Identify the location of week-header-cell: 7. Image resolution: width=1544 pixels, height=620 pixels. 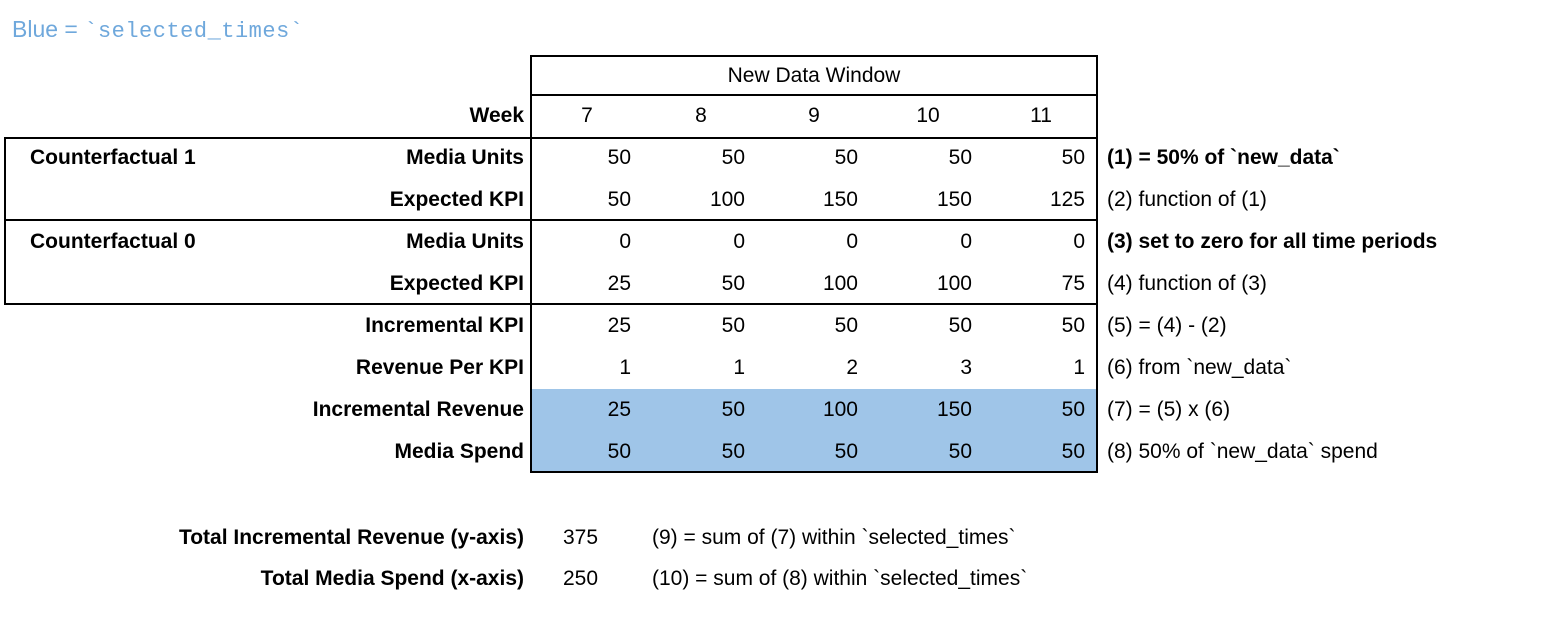
(587, 115).